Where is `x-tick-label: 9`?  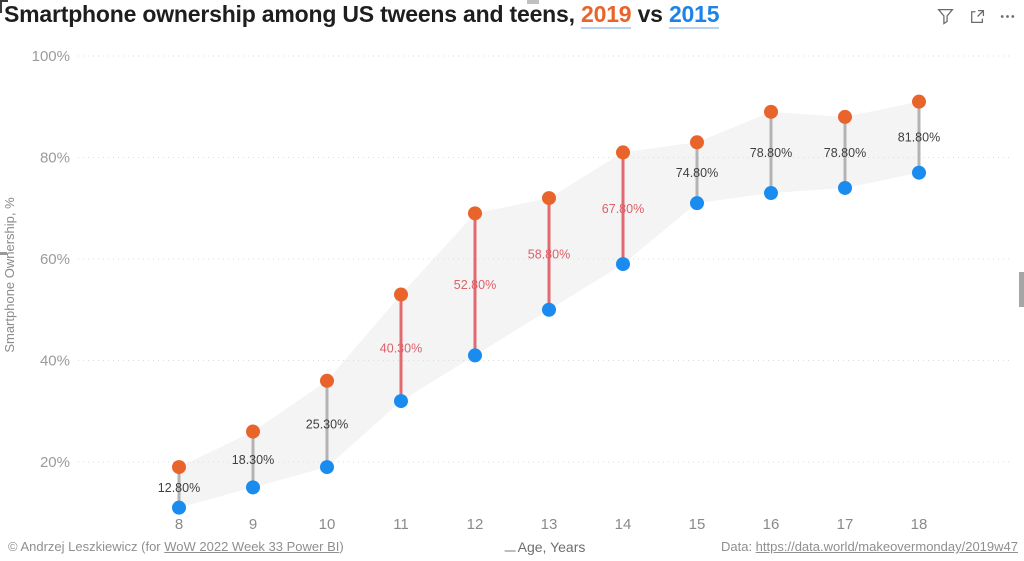 x-tick-label: 9 is located at coordinates (253, 524).